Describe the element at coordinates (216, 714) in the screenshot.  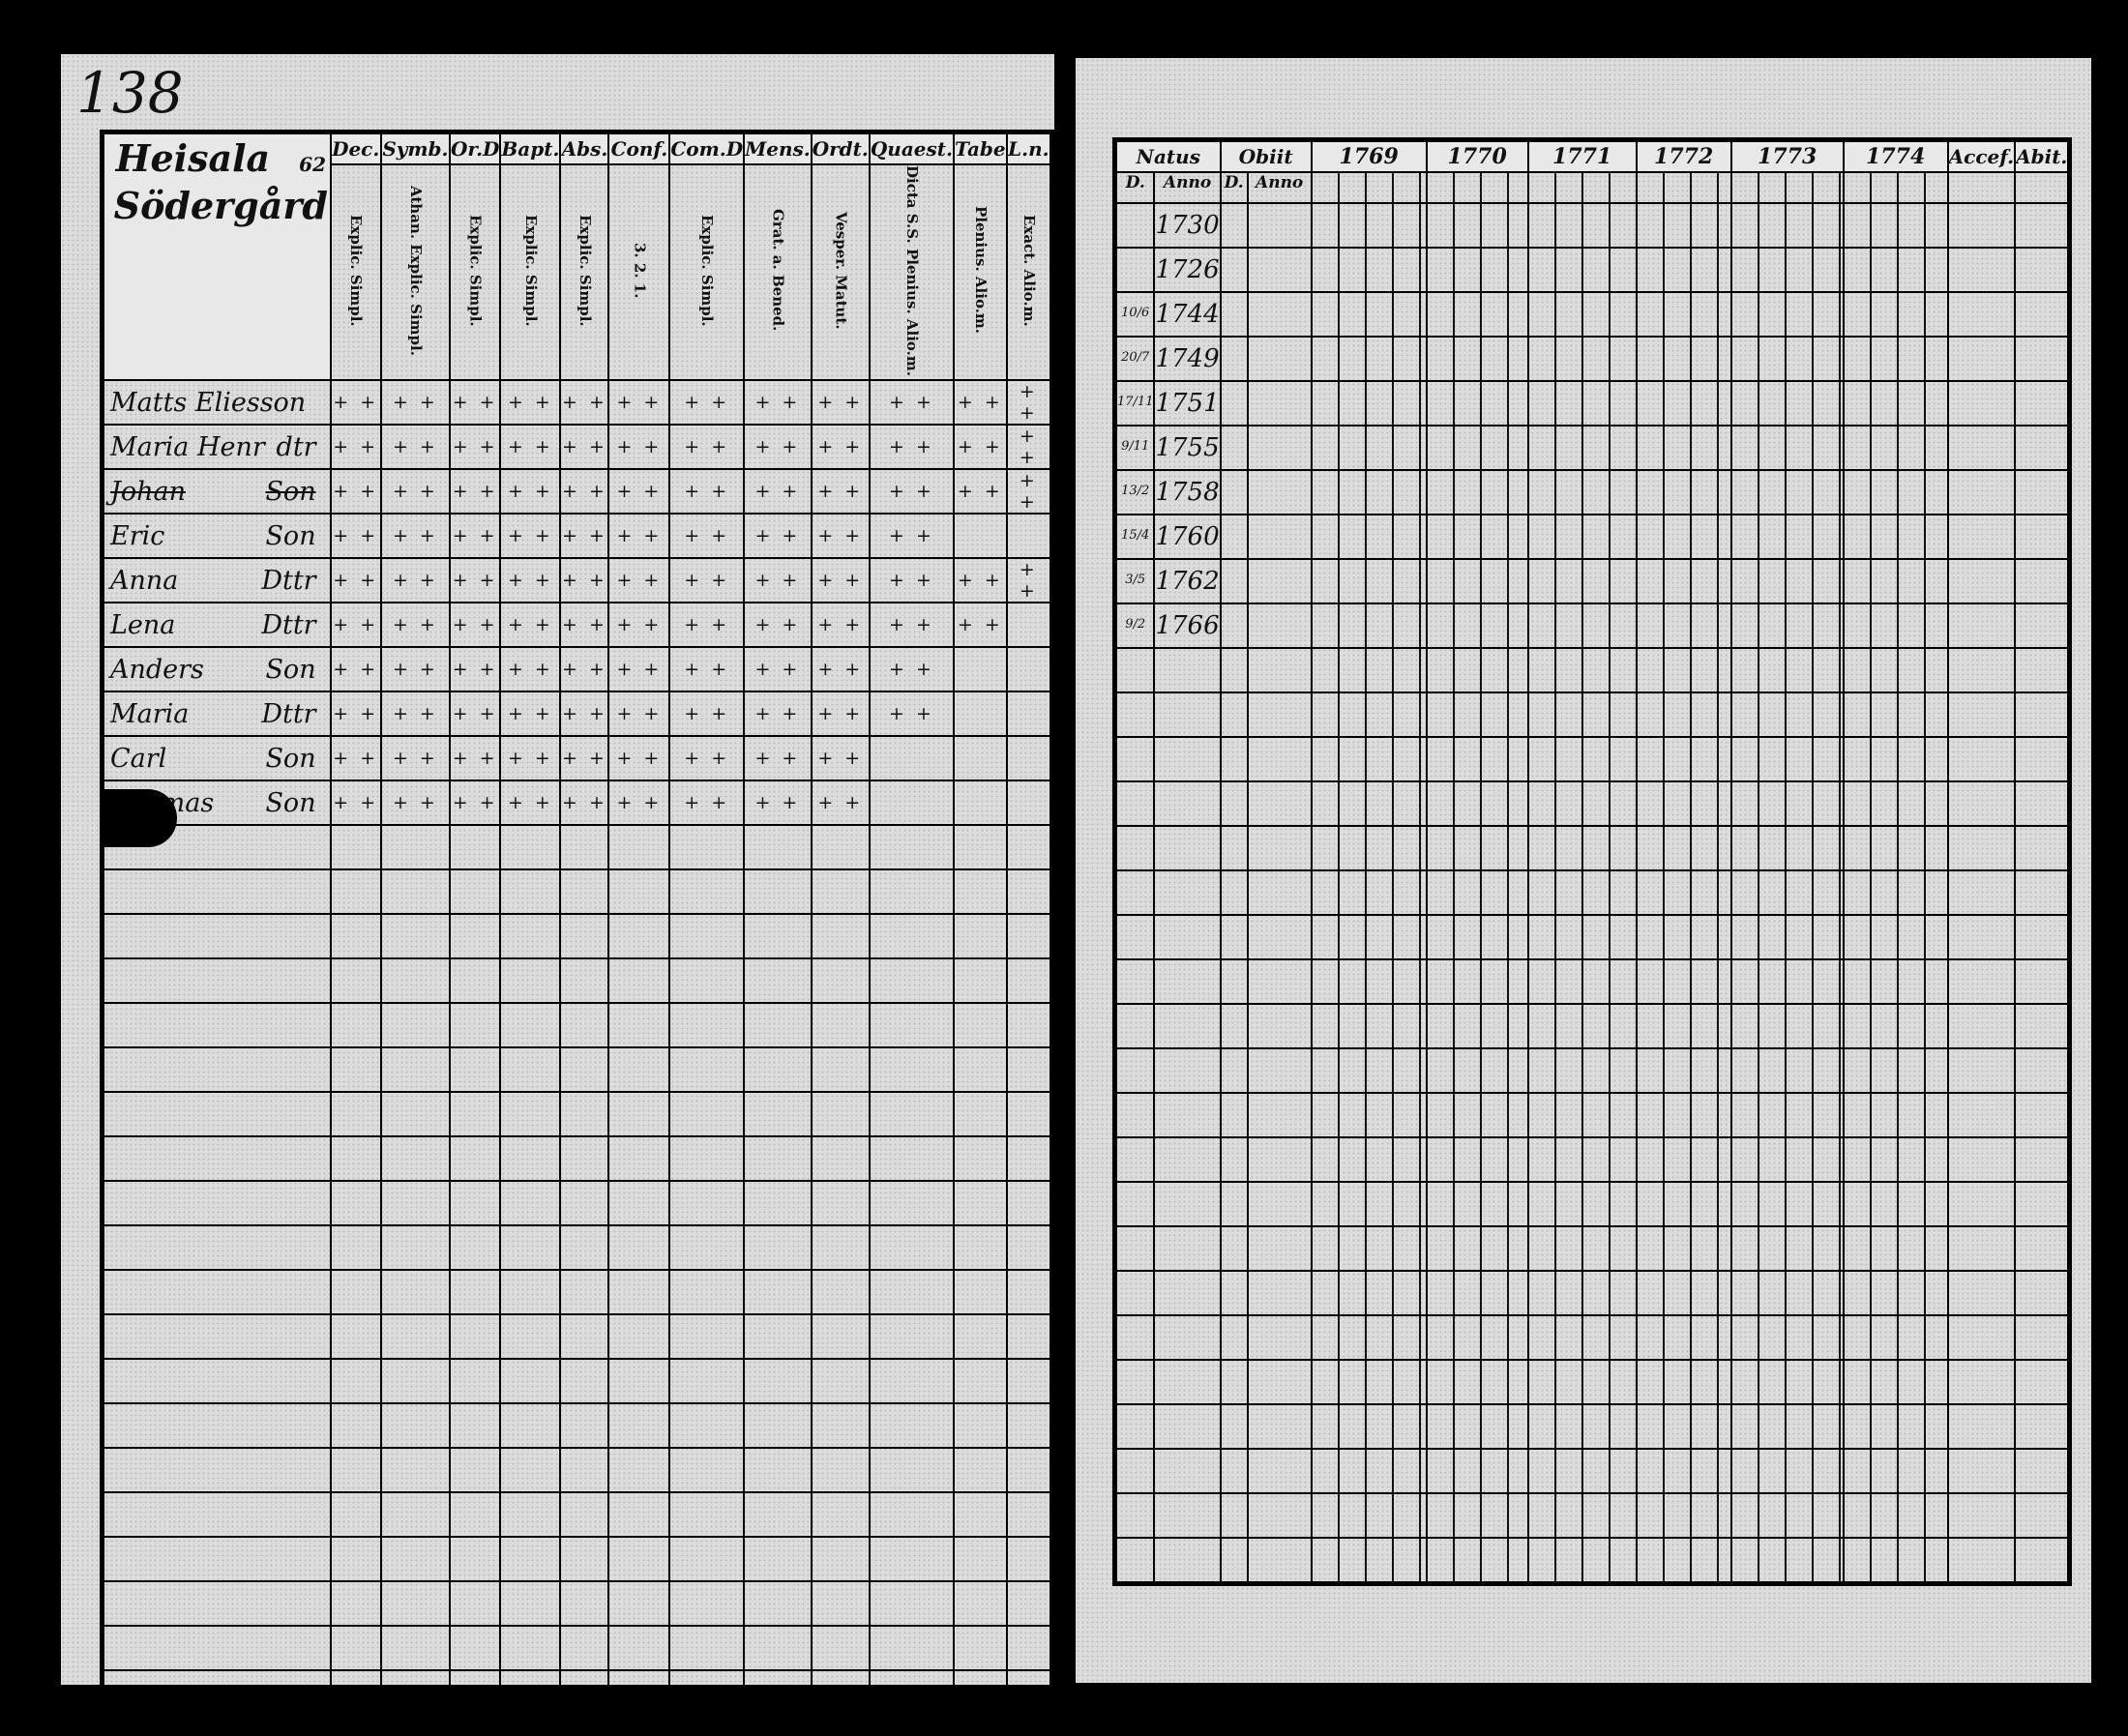
I see `resident-name-cell: Maria Dttr` at that location.